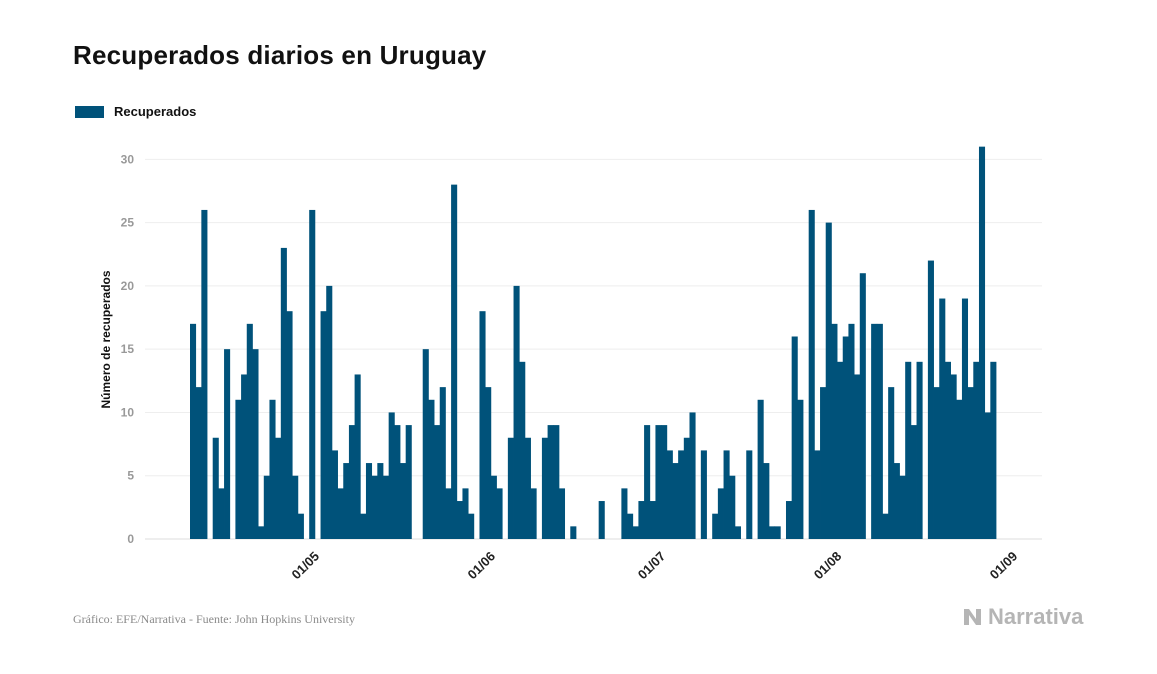 Image resolution: width=1157 pixels, height=674 pixels. I want to click on x-tick-label: 01/07, so click(652, 566).